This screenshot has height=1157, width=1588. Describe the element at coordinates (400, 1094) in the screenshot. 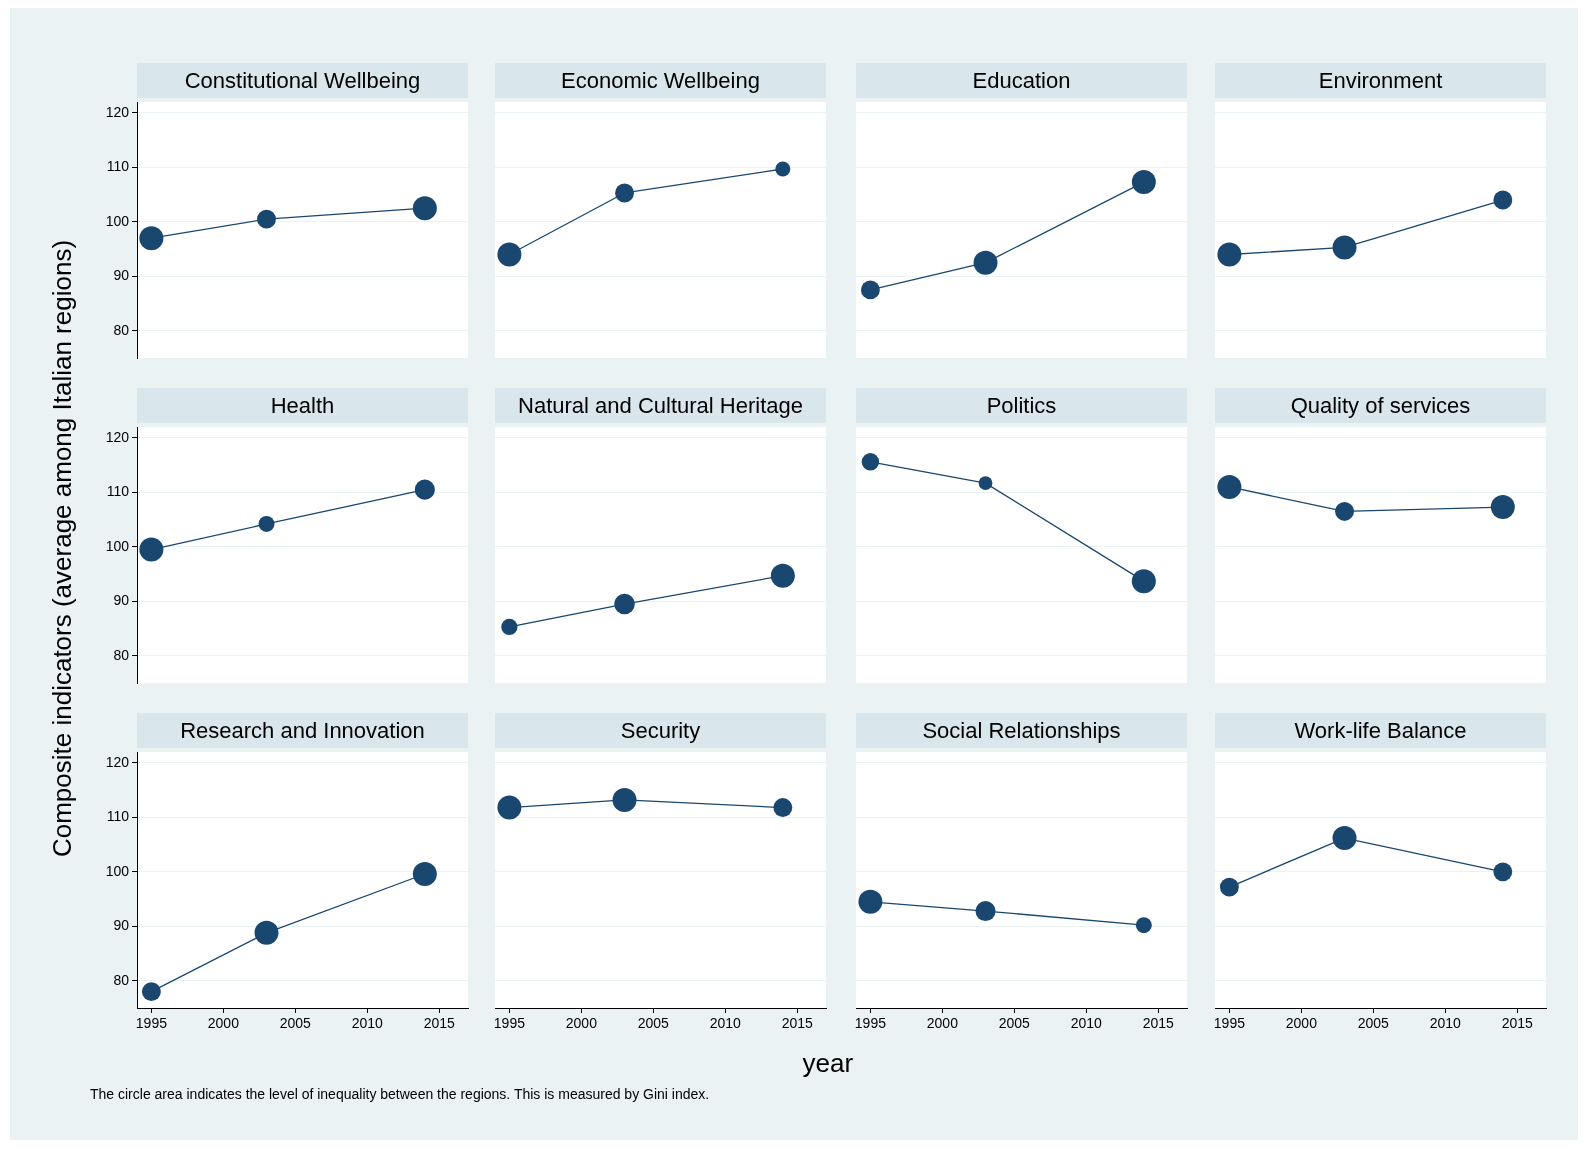

I see `text: The circle area indicates the level of inequality between the regions. This is measured by Gini index.` at that location.